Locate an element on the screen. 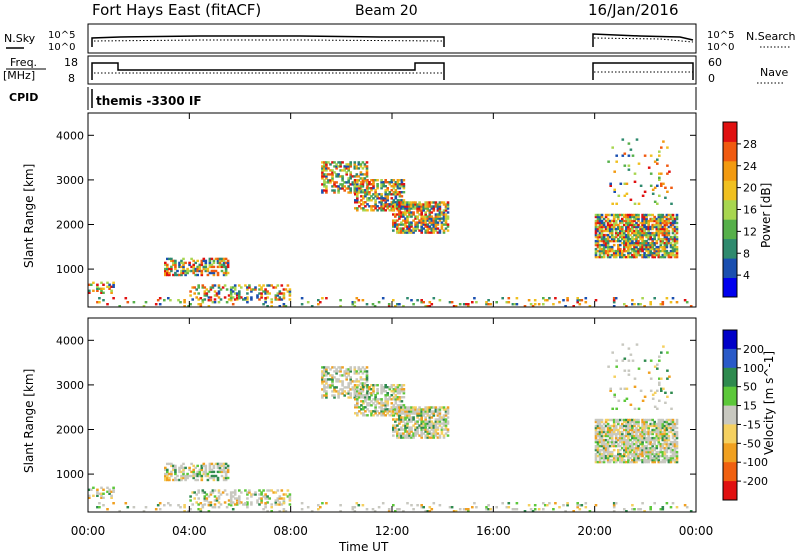  freq-panel: Freq. [MHz] 18 8 60 0 Nave is located at coordinates (395, 70).